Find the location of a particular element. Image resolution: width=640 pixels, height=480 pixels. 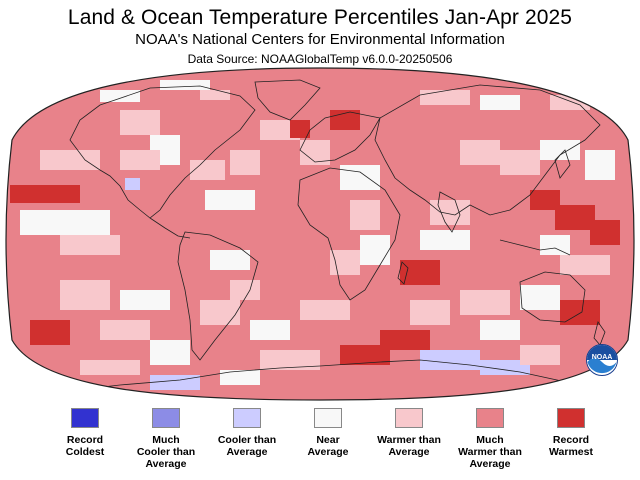

legend-item: Cooler than Average is located at coordinates (247, 433).